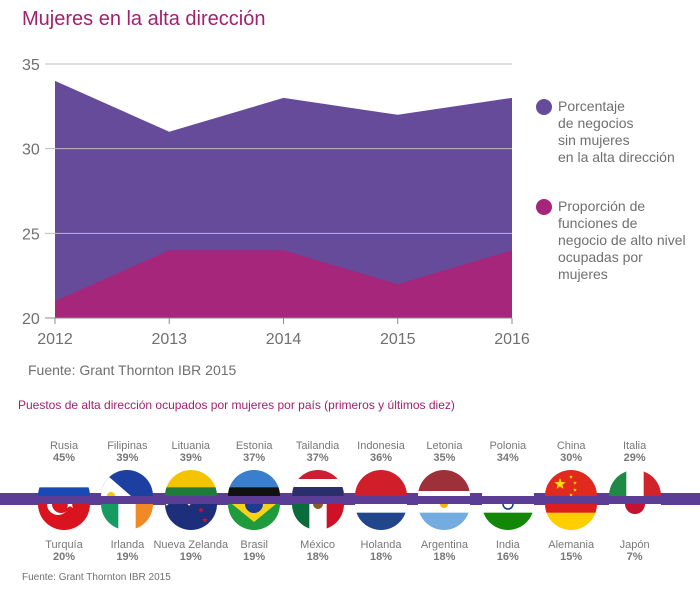  I want to click on top-country-label: Tailandia 37%, so click(318, 453).